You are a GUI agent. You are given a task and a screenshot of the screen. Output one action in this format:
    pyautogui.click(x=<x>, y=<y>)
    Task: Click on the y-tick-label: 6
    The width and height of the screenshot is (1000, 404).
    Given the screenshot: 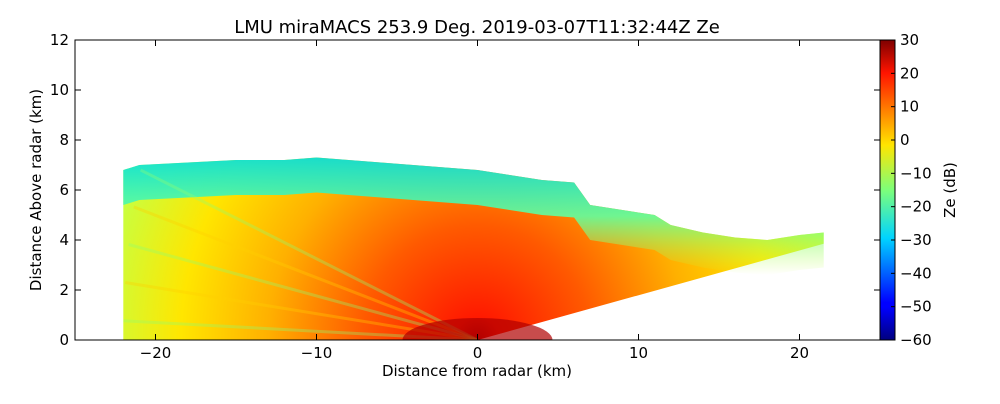 What is the action you would take?
    pyautogui.click(x=64, y=190)
    